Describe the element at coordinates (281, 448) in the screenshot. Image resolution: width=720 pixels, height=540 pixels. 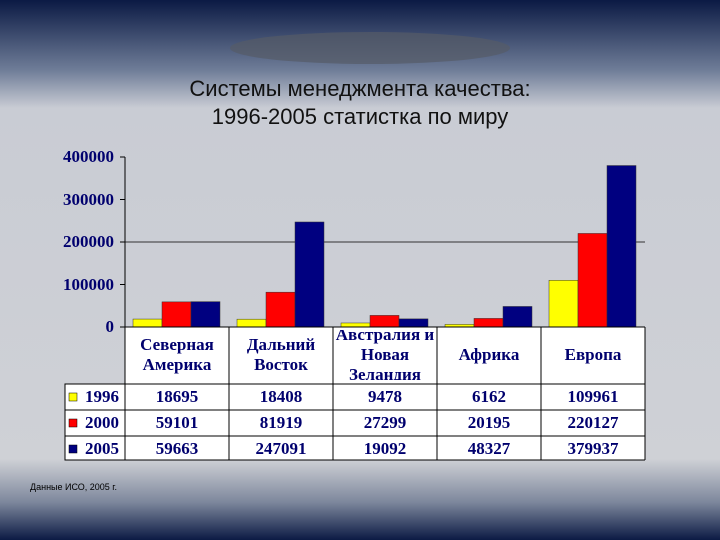
I see `table-value: 247091` at that location.